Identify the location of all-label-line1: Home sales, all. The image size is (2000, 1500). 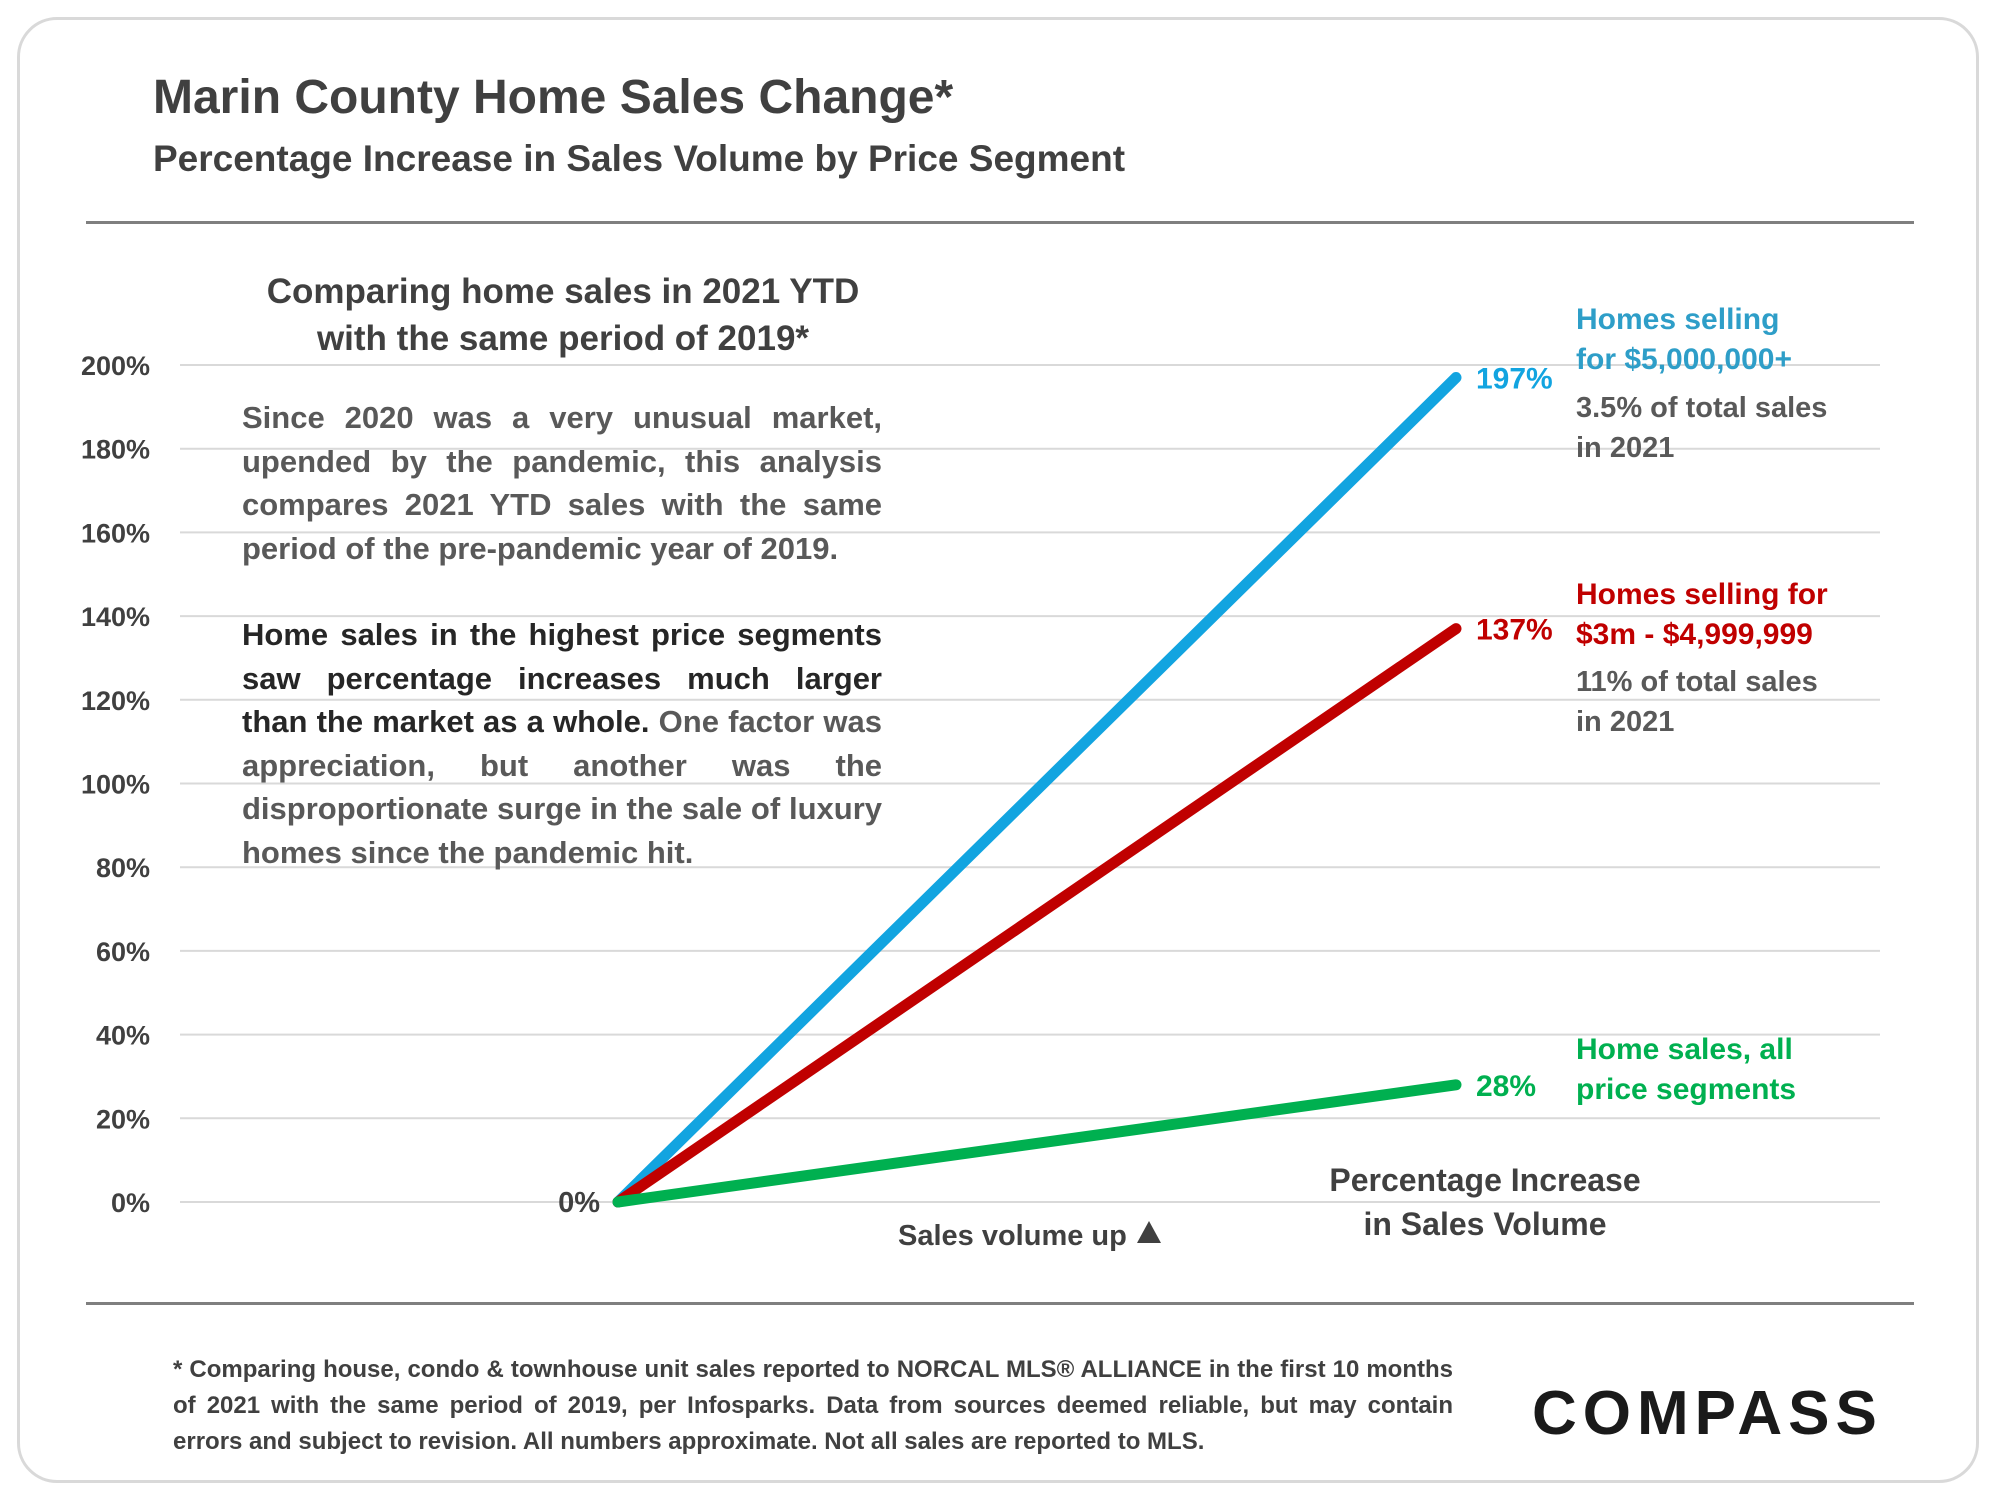
(1684, 1049).